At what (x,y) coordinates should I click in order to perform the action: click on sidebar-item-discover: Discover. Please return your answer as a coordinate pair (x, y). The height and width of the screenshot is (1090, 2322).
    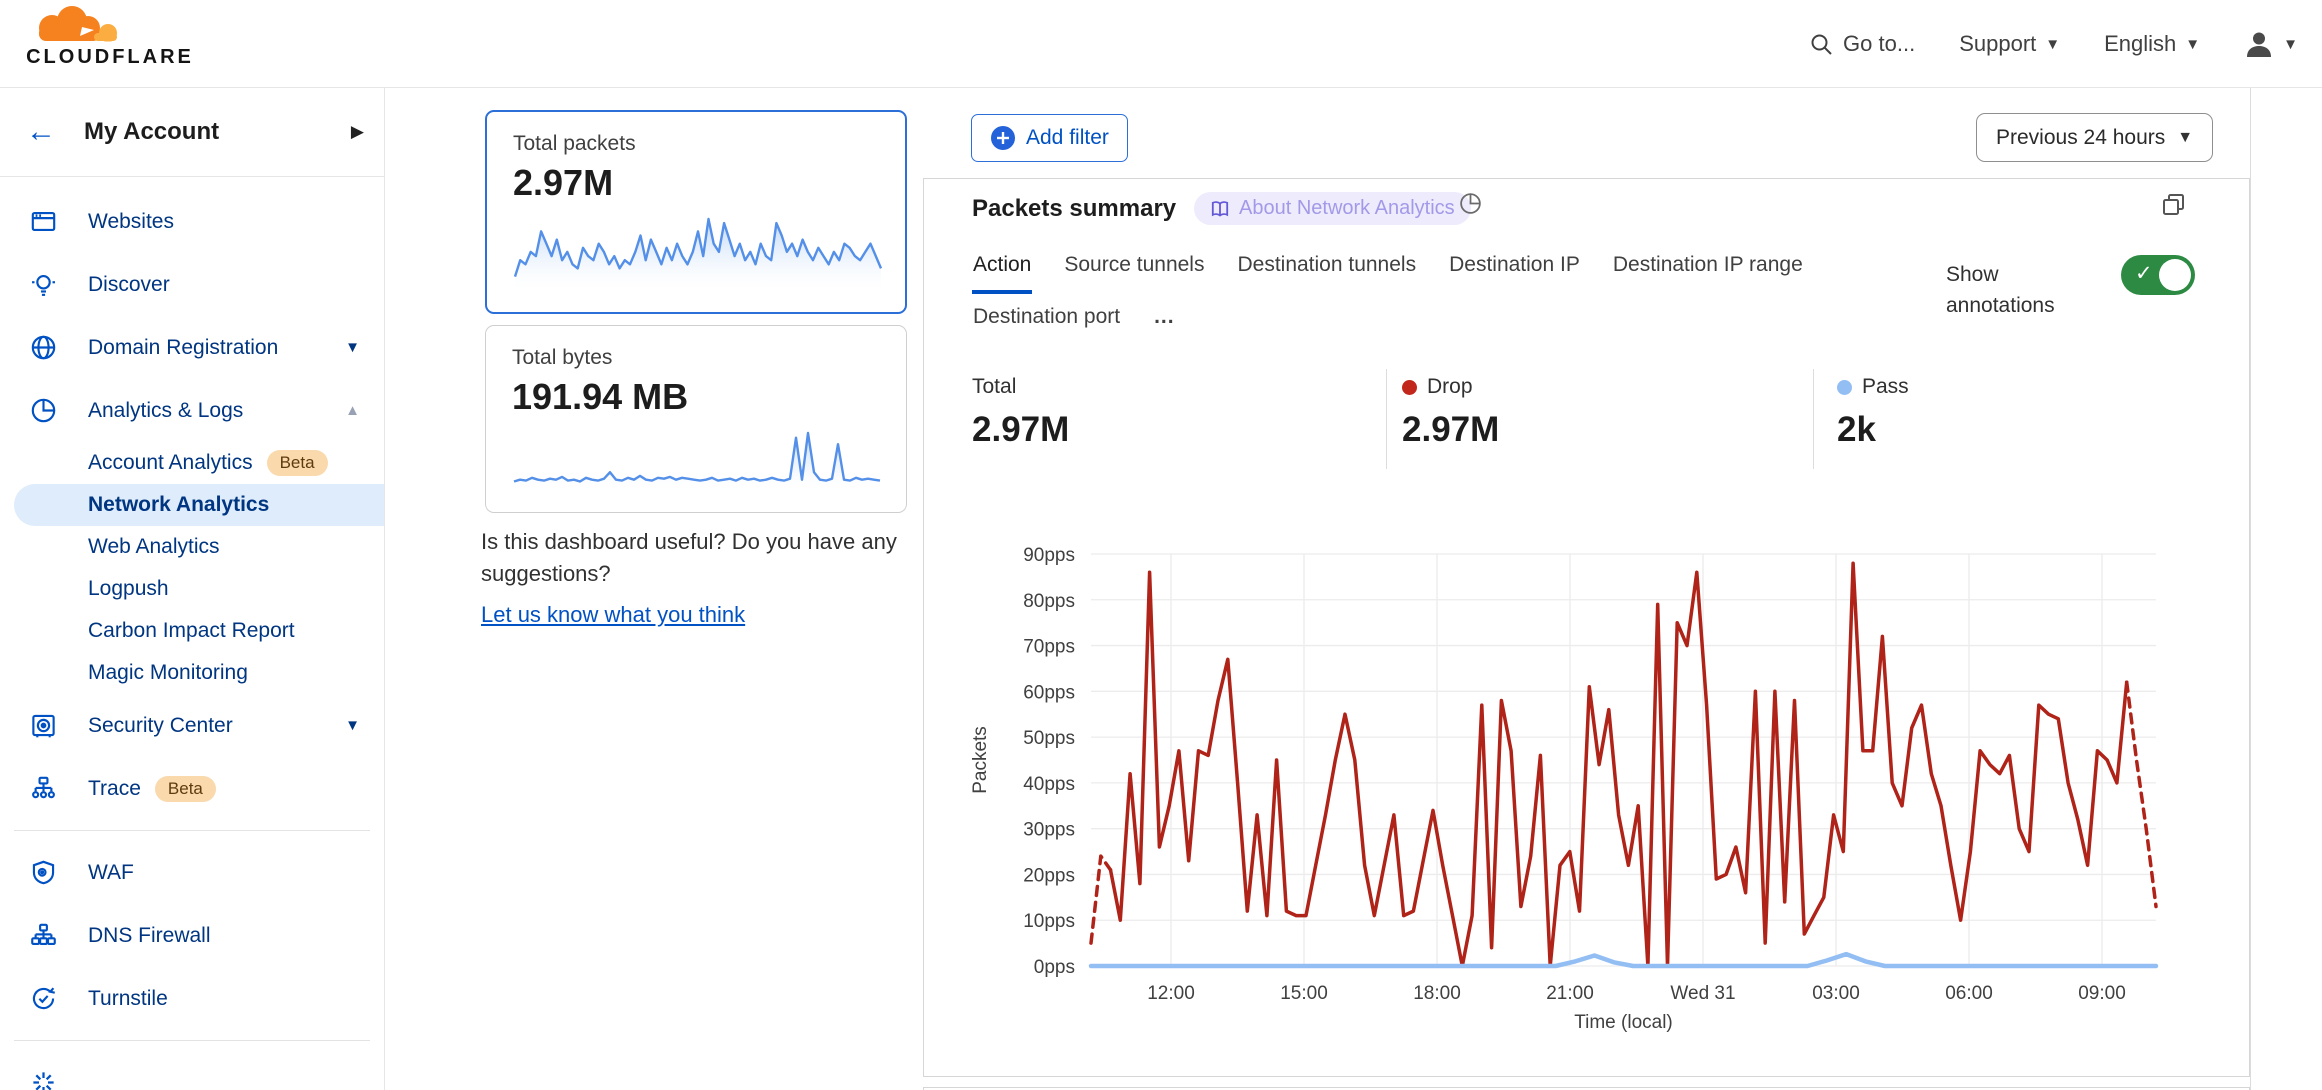
    Looking at the image, I should click on (192, 284).